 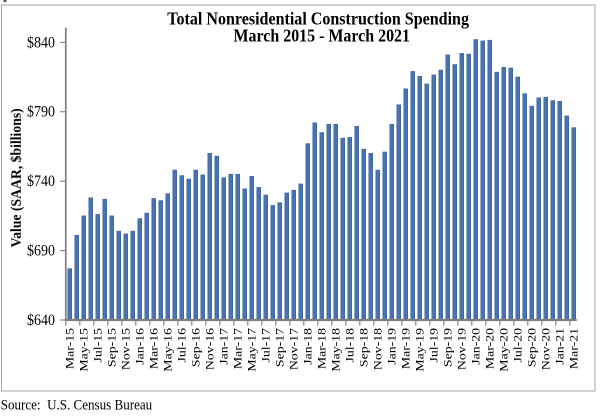 I want to click on svg-text: Nov-20, so click(x=545, y=349).